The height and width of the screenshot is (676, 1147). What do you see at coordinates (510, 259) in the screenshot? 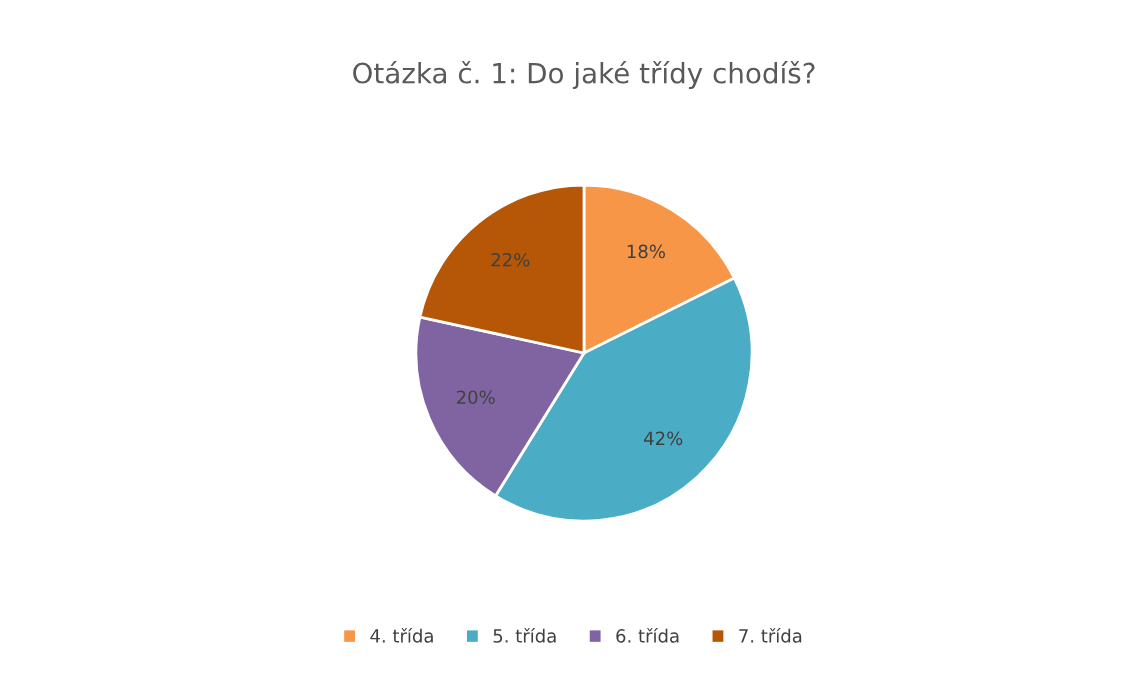
I see `data-label: 22%` at bounding box center [510, 259].